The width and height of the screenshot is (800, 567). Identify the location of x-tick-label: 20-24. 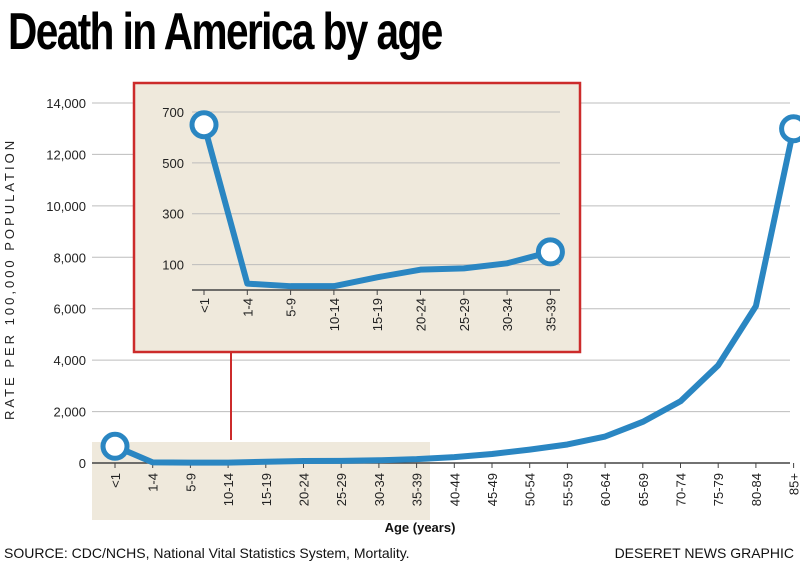
(304, 489).